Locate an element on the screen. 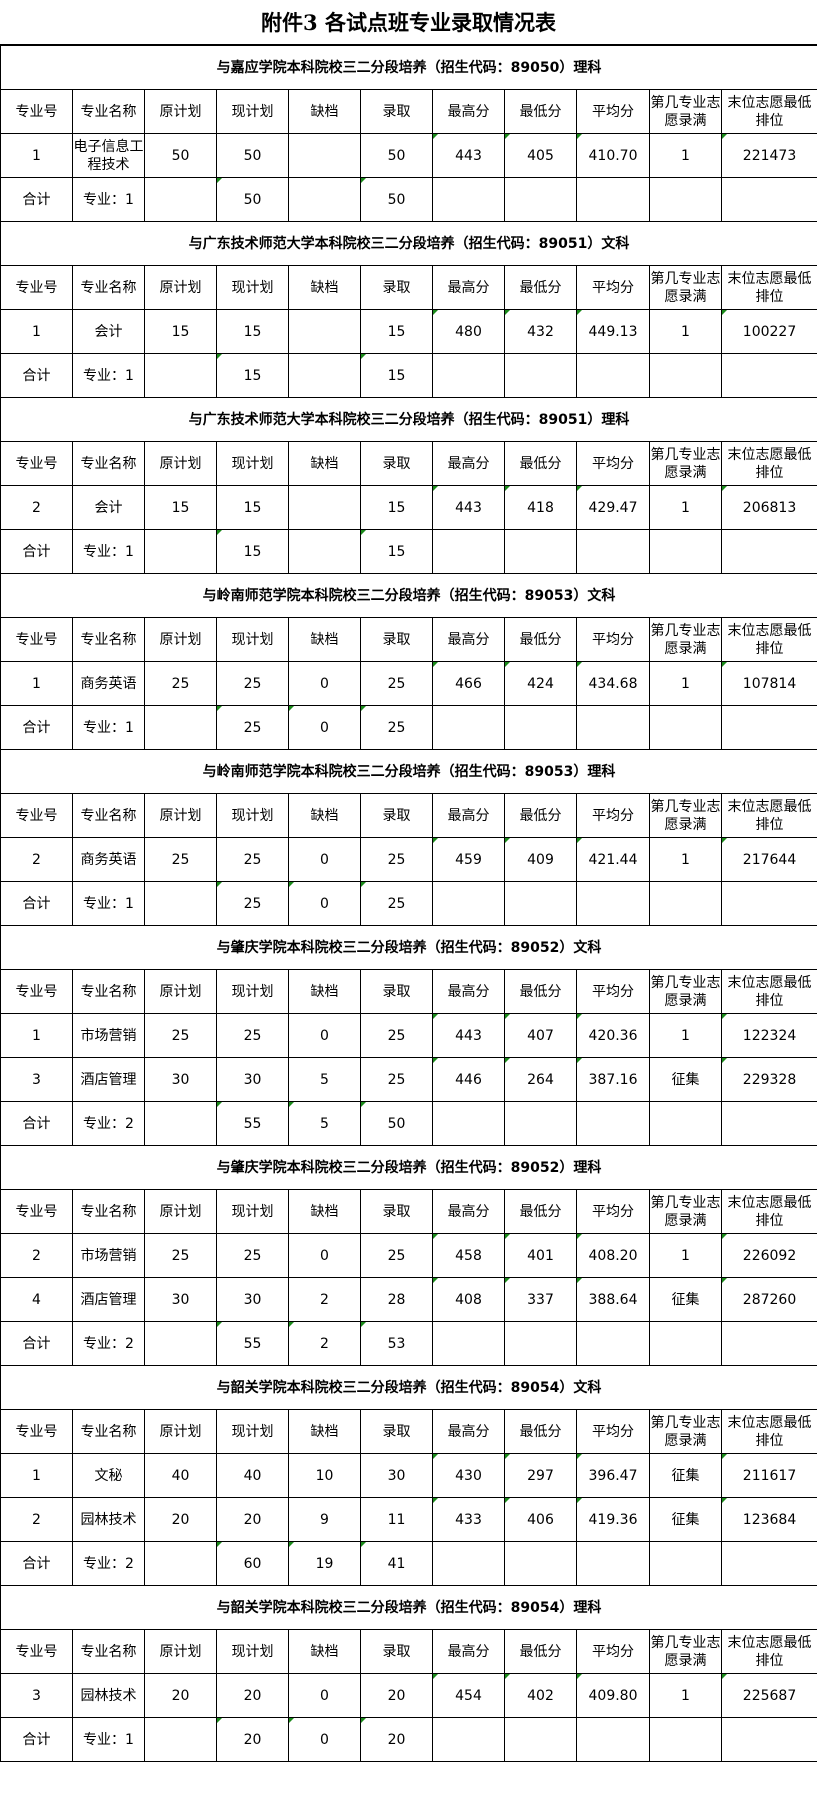 This screenshot has width=817, height=1801. section-header-row: 与韶关学院本科院校三二分段培养（招生代码：89054）文科 is located at coordinates (408, 1387).